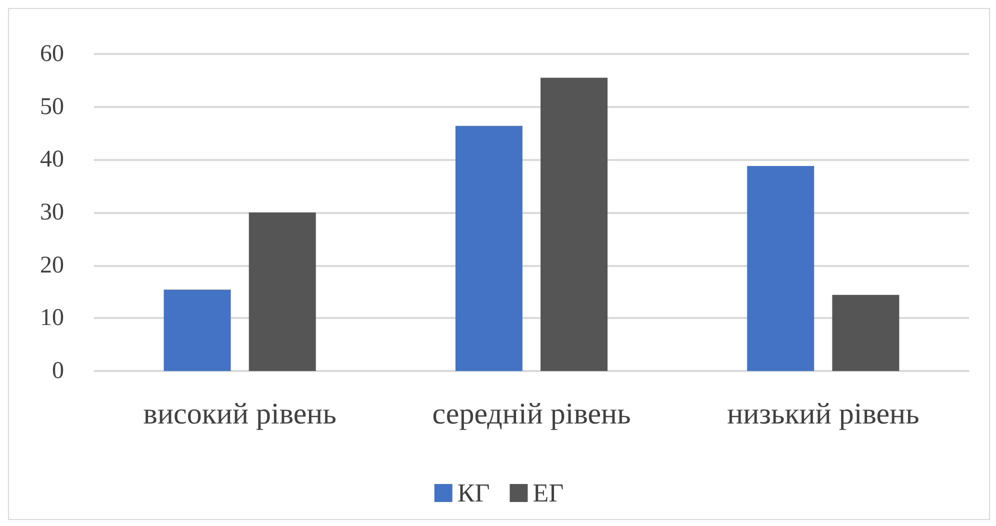 The height and width of the screenshot is (526, 996). I want to click on x-tick-label: високий рівень, so click(239, 414).